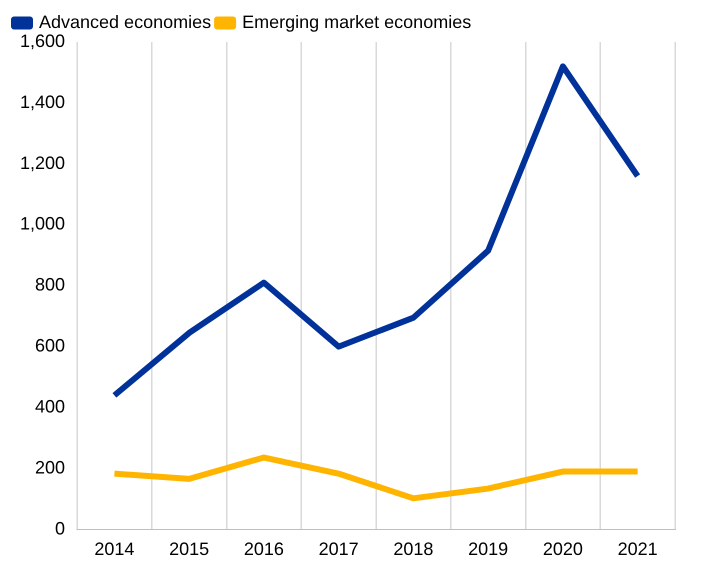 Image resolution: width=703 pixels, height=579 pixels. What do you see at coordinates (43, 224) in the screenshot?
I see `y-tick-label: 1,000` at bounding box center [43, 224].